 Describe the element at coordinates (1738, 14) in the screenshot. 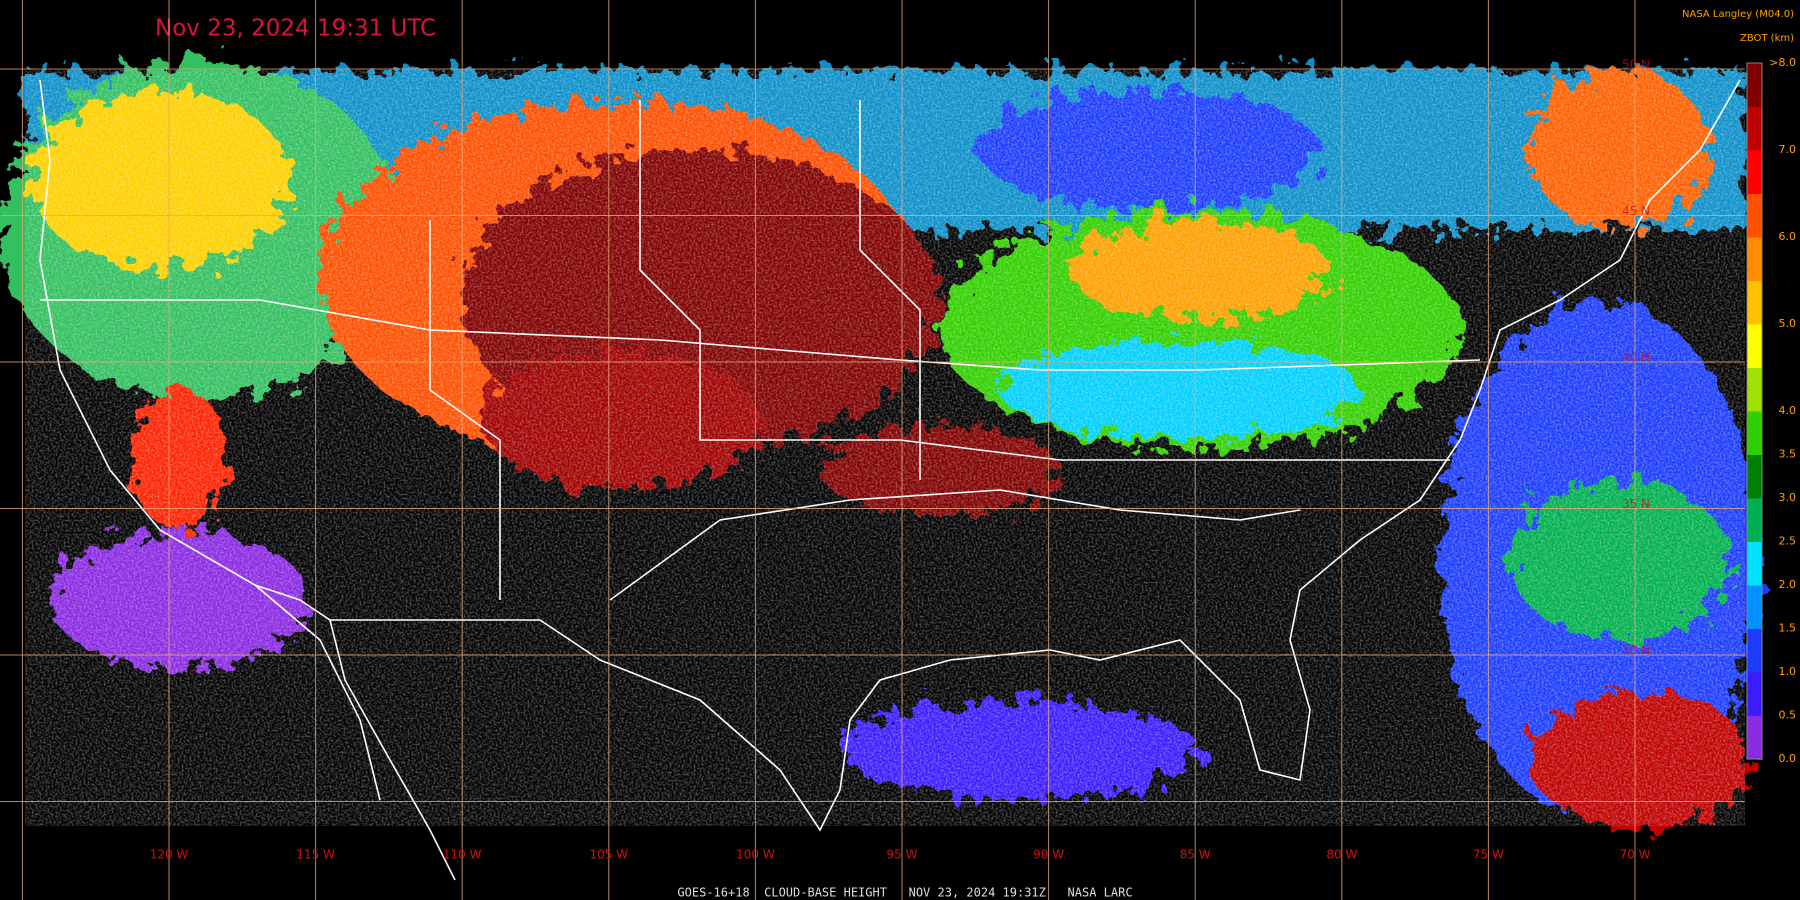

I see `credit: NASA Langley (M04.0)` at that location.